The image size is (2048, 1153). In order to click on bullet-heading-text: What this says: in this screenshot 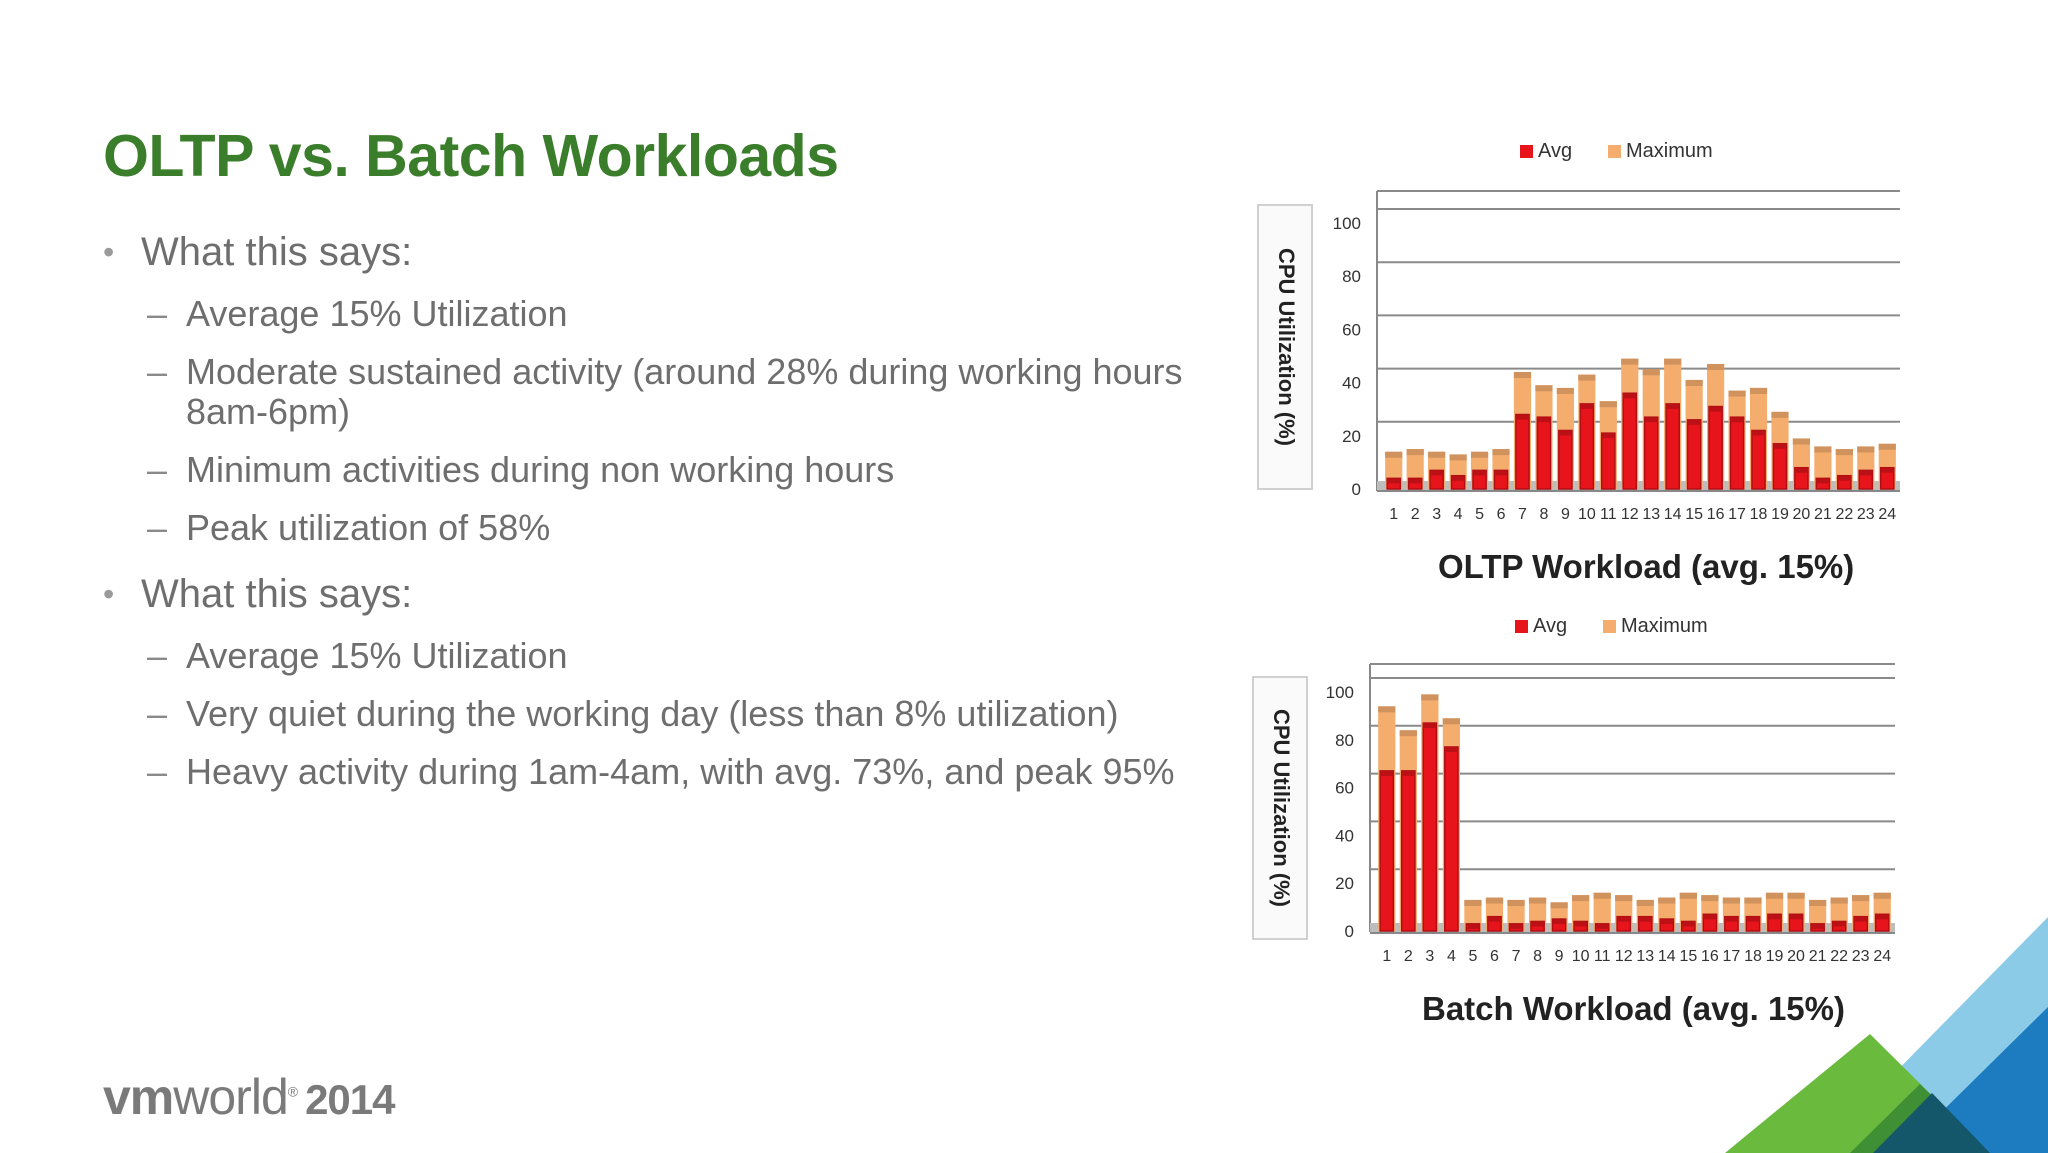, I will do `click(277, 252)`.